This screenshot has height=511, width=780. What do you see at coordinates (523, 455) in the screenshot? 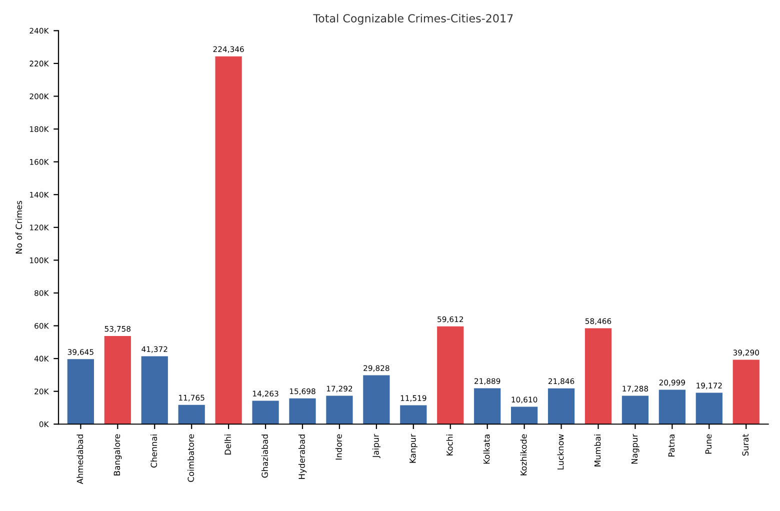
I see `x-tick-label: Kozhikode` at bounding box center [523, 455].